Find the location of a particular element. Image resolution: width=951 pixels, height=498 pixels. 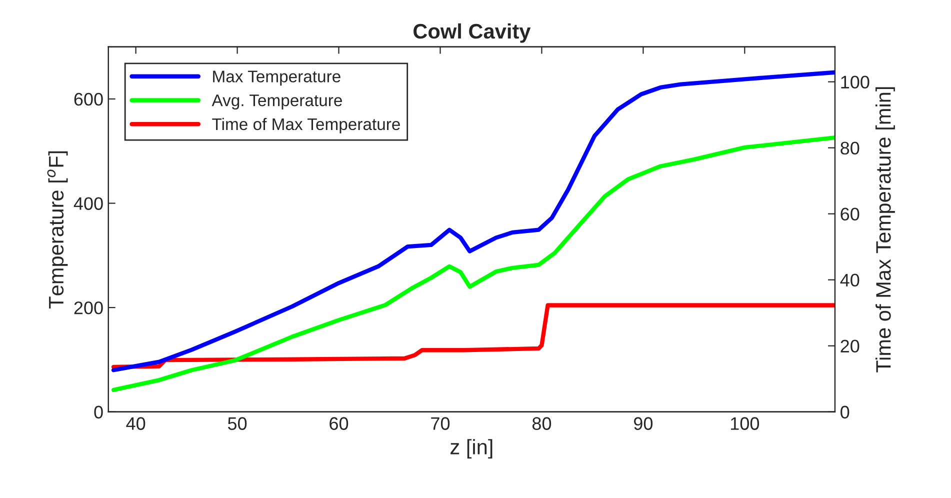

x-tick-label: 80 is located at coordinates (542, 423).